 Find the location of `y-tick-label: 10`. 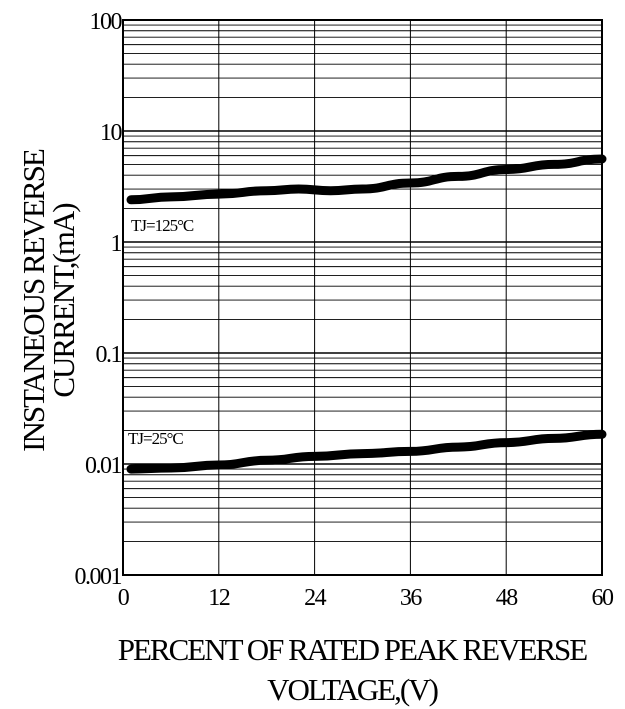

y-tick-label: 10 is located at coordinates (111, 133).